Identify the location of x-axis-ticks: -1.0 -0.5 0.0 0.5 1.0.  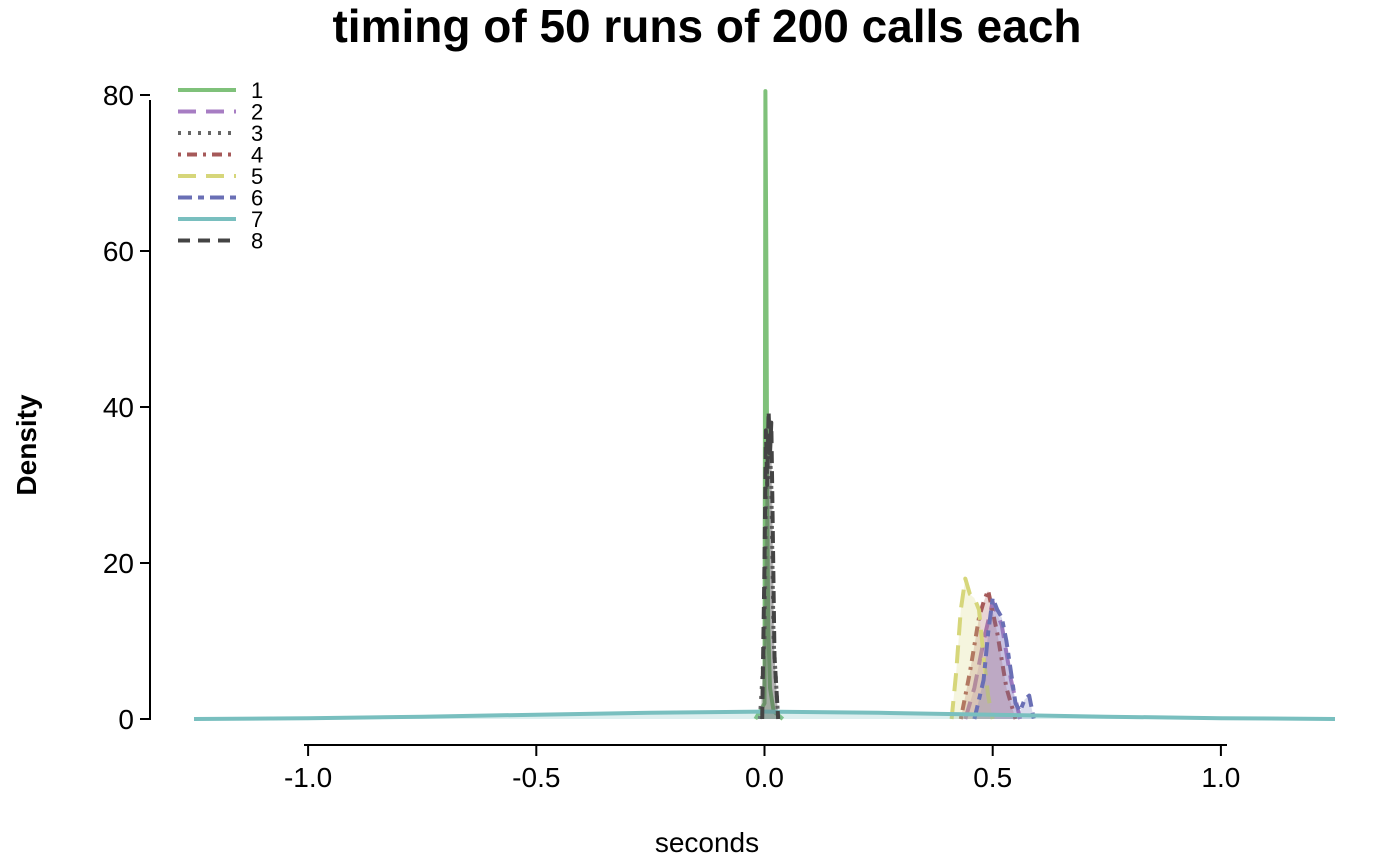
(762, 769).